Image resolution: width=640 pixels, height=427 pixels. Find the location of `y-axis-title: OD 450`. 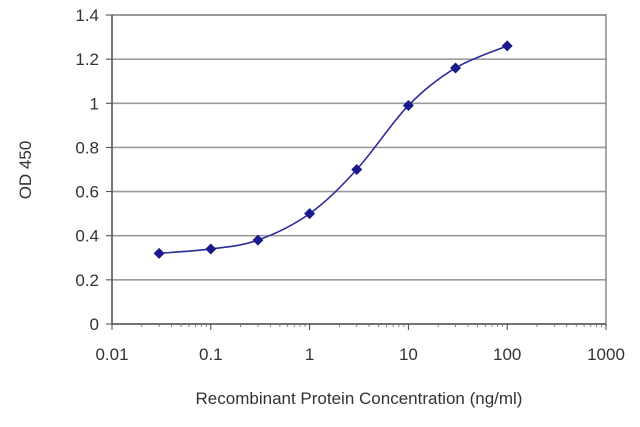

y-axis-title: OD 450 is located at coordinates (25, 170).